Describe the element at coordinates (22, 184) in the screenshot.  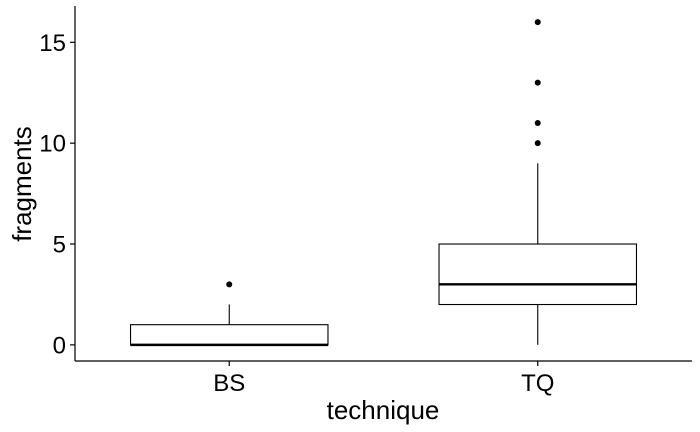
I see `y-axis-title: fragments` at that location.